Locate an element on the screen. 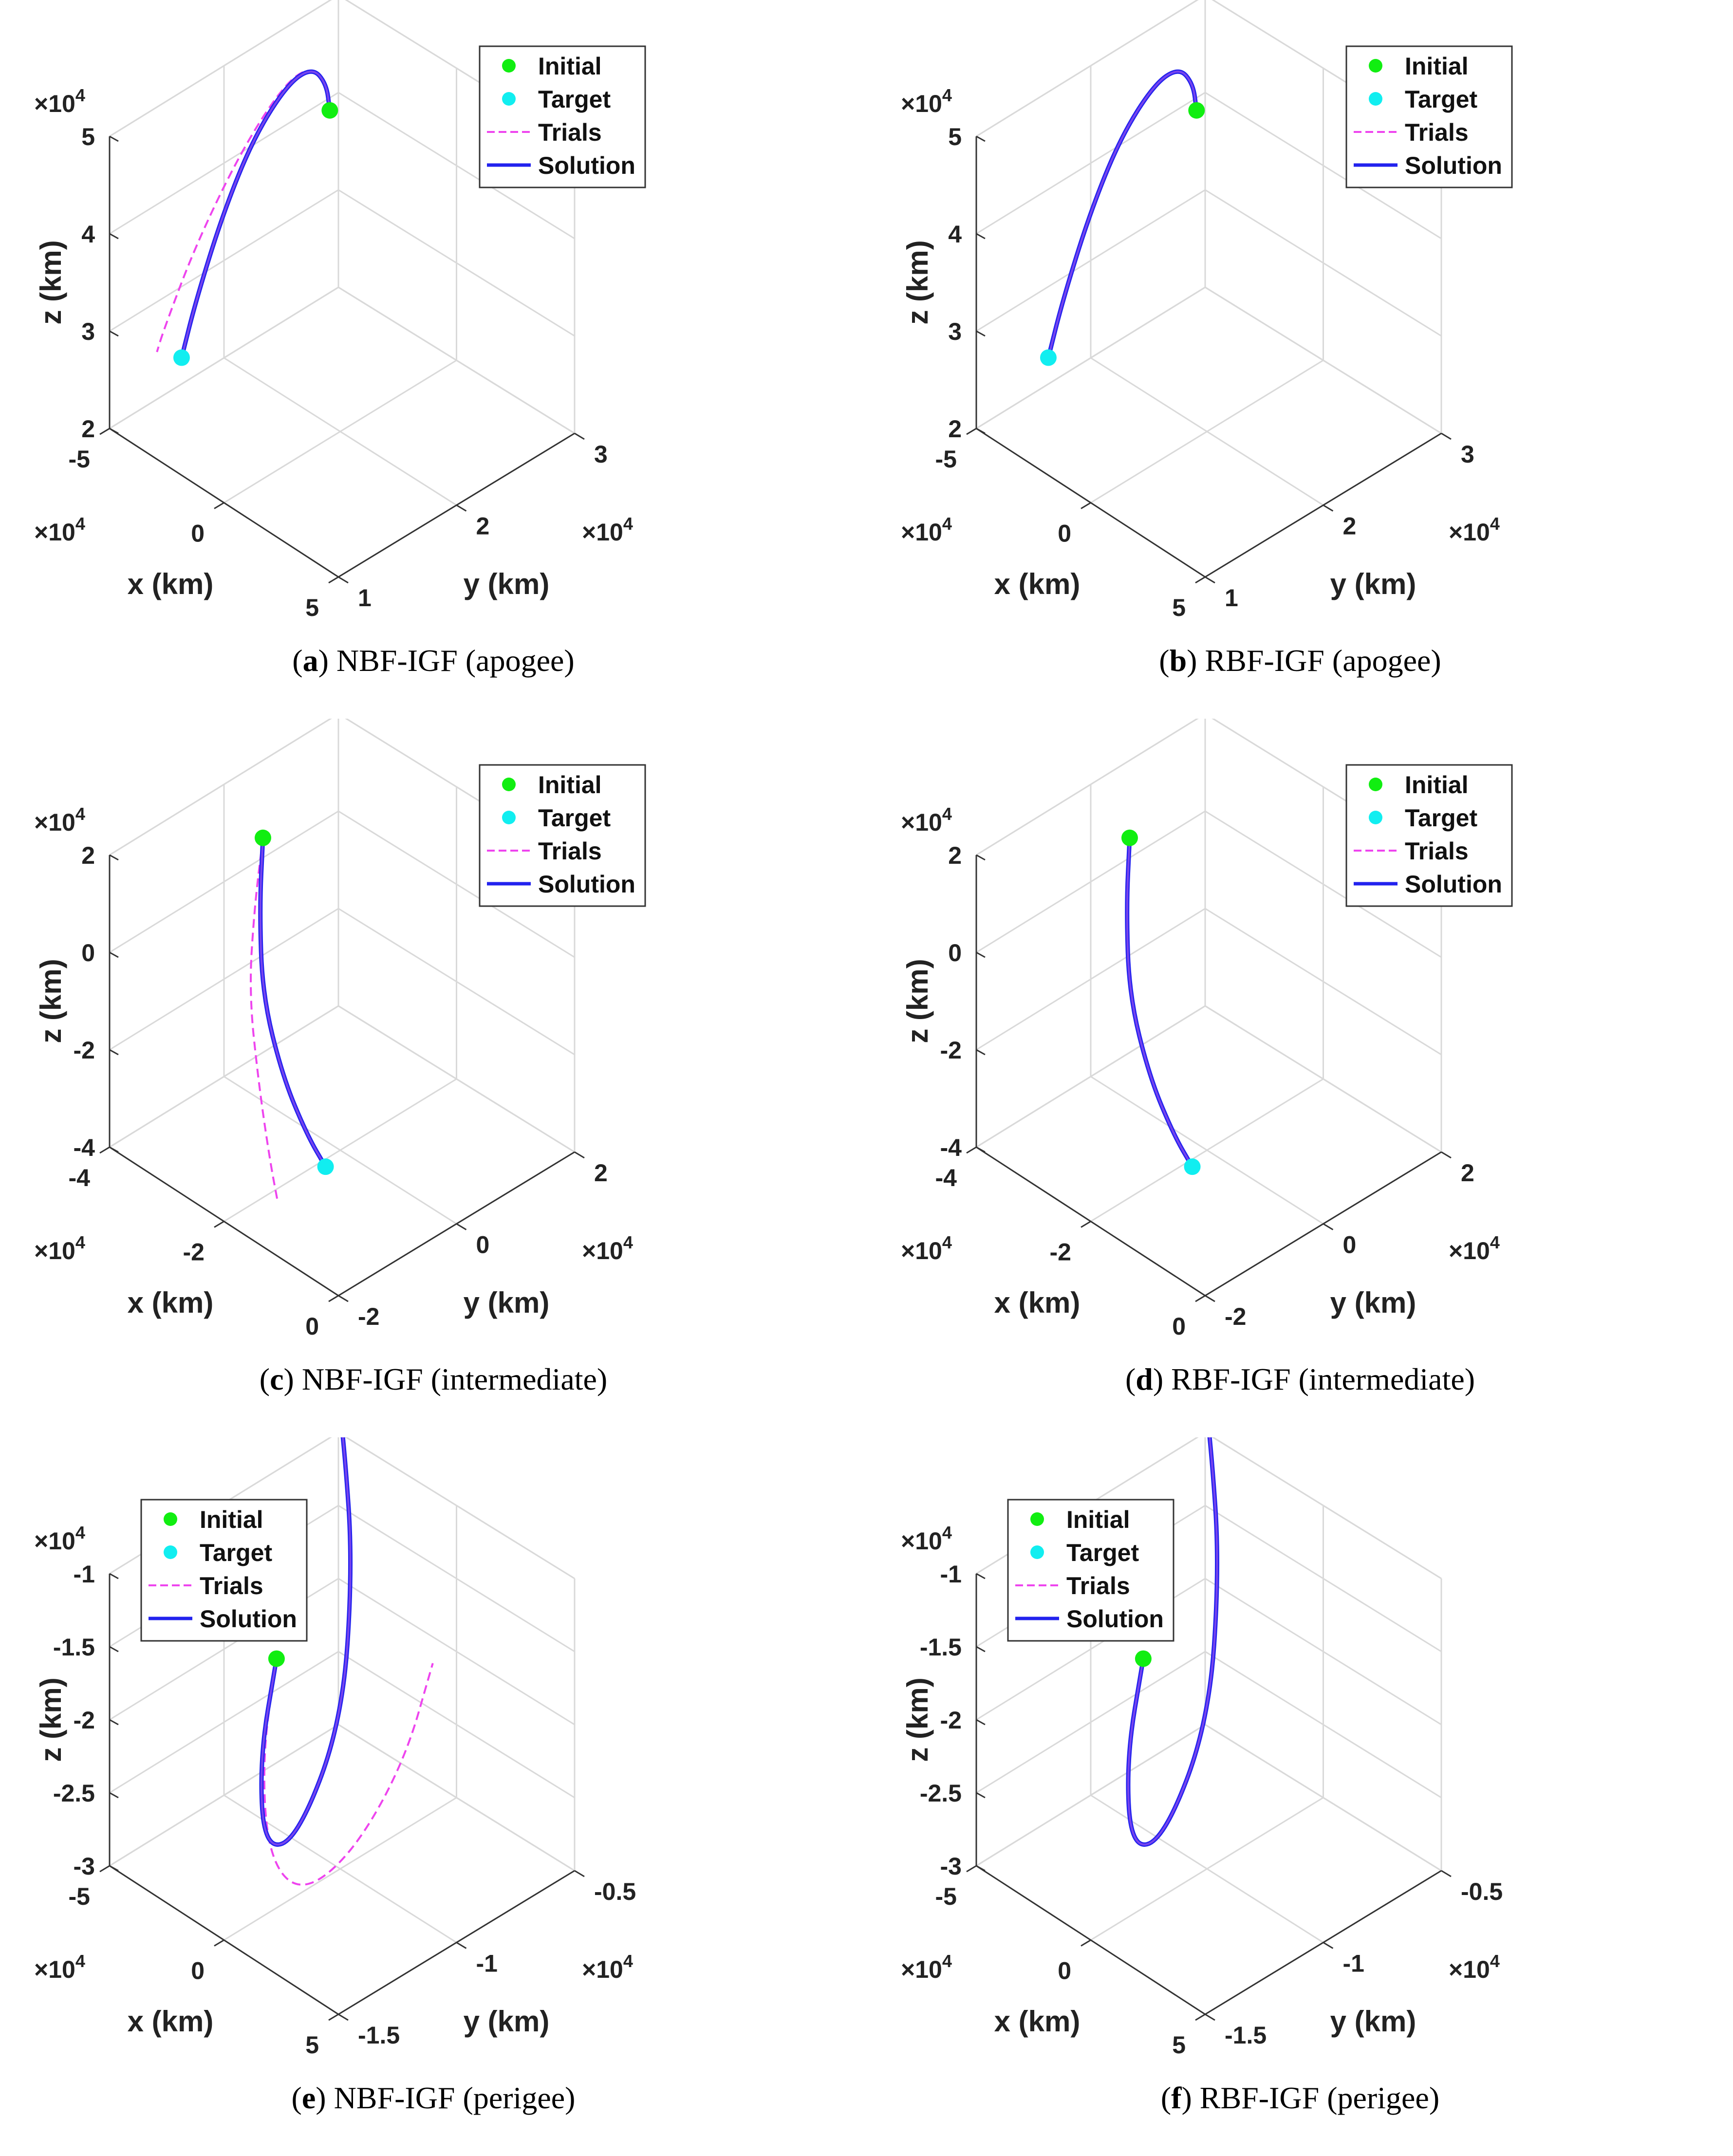  series-group is located at coordinates (1123, 218).